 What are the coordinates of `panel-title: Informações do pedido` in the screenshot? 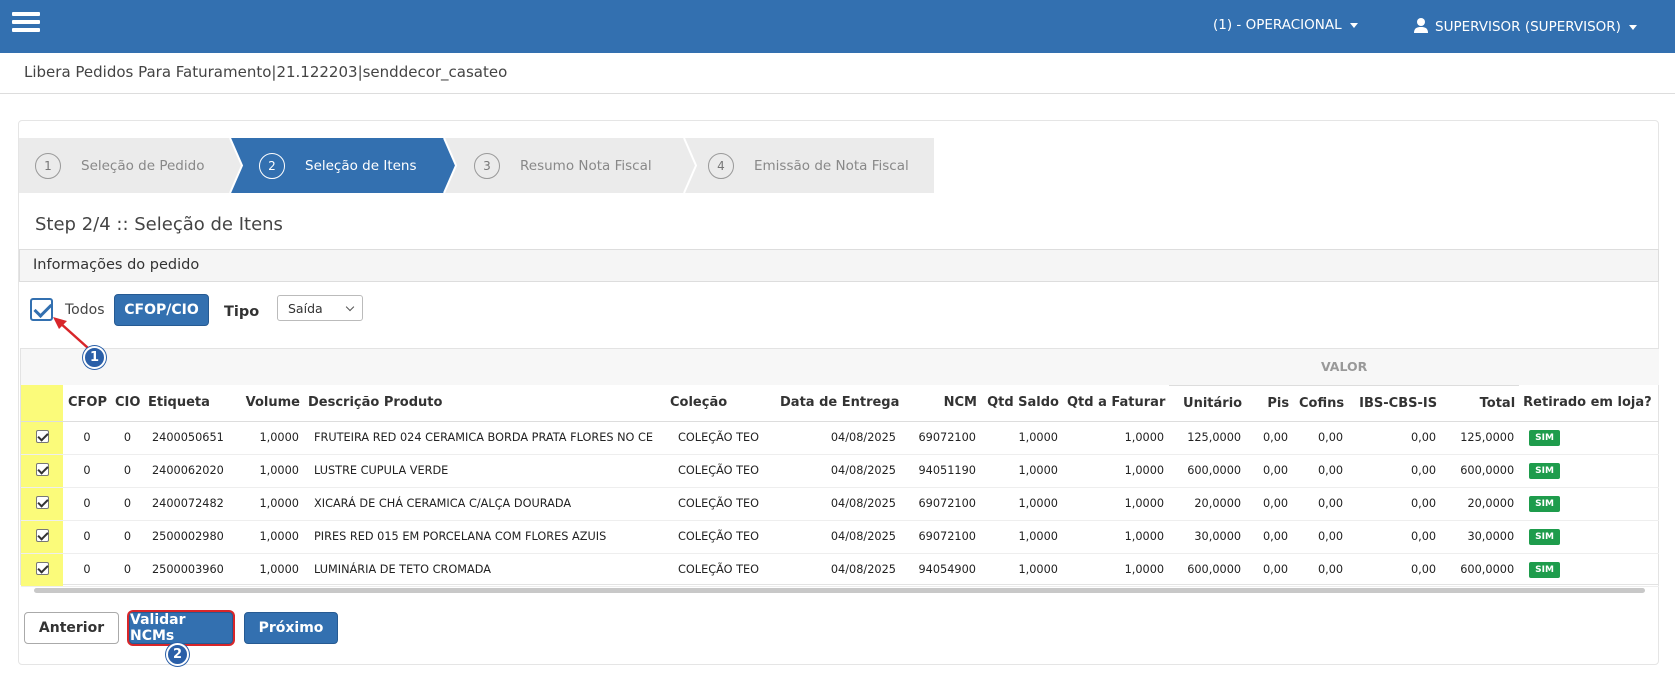 It's located at (839, 265).